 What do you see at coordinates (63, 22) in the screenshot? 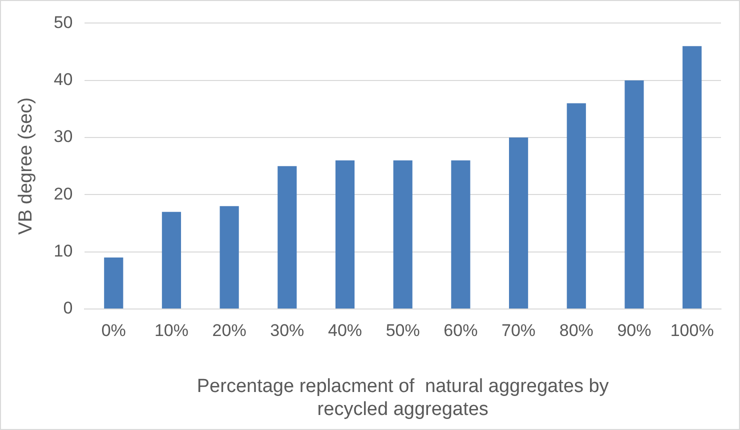
I see `y-tick-label: 50` at bounding box center [63, 22].